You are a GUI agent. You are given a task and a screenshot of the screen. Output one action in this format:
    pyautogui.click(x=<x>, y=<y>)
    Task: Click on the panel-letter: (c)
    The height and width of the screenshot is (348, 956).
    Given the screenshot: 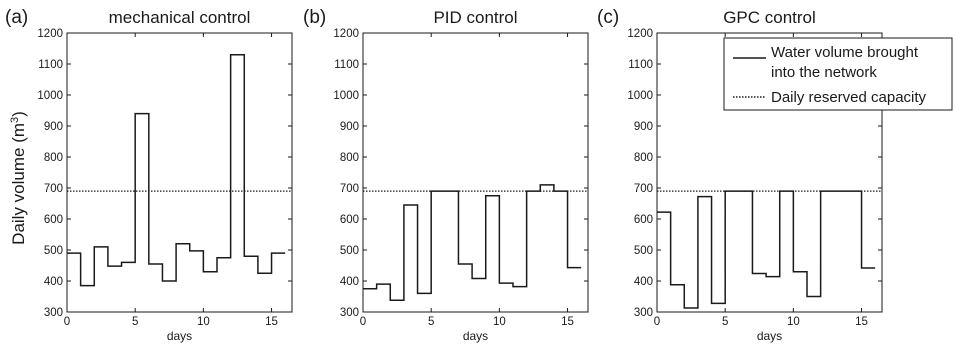 What is the action you would take?
    pyautogui.click(x=608, y=17)
    